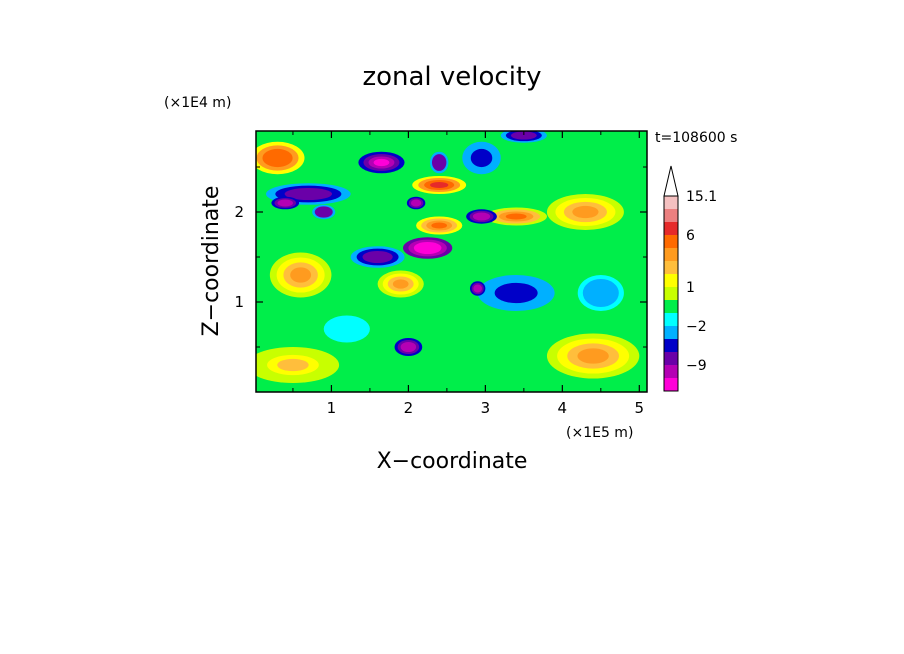 This screenshot has width=904, height=654. What do you see at coordinates (640, 408) in the screenshot?
I see `x-tick-label: 5` at bounding box center [640, 408].